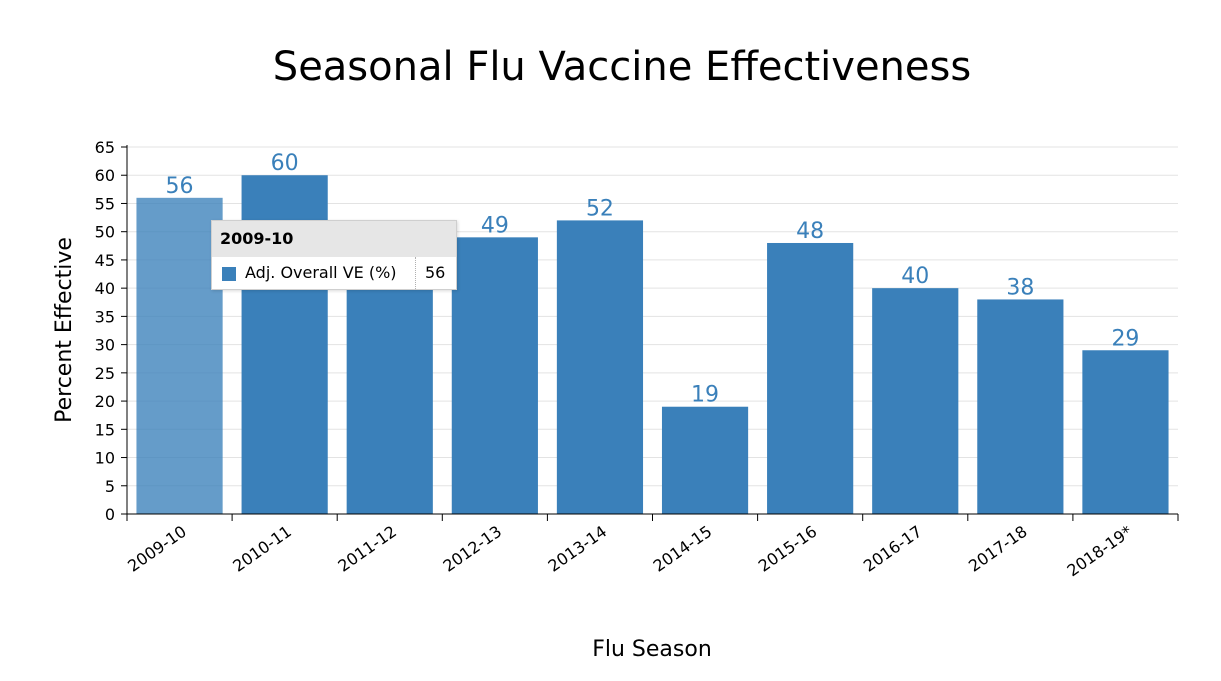  I want to click on y-tick-label: 10, so click(105, 458).